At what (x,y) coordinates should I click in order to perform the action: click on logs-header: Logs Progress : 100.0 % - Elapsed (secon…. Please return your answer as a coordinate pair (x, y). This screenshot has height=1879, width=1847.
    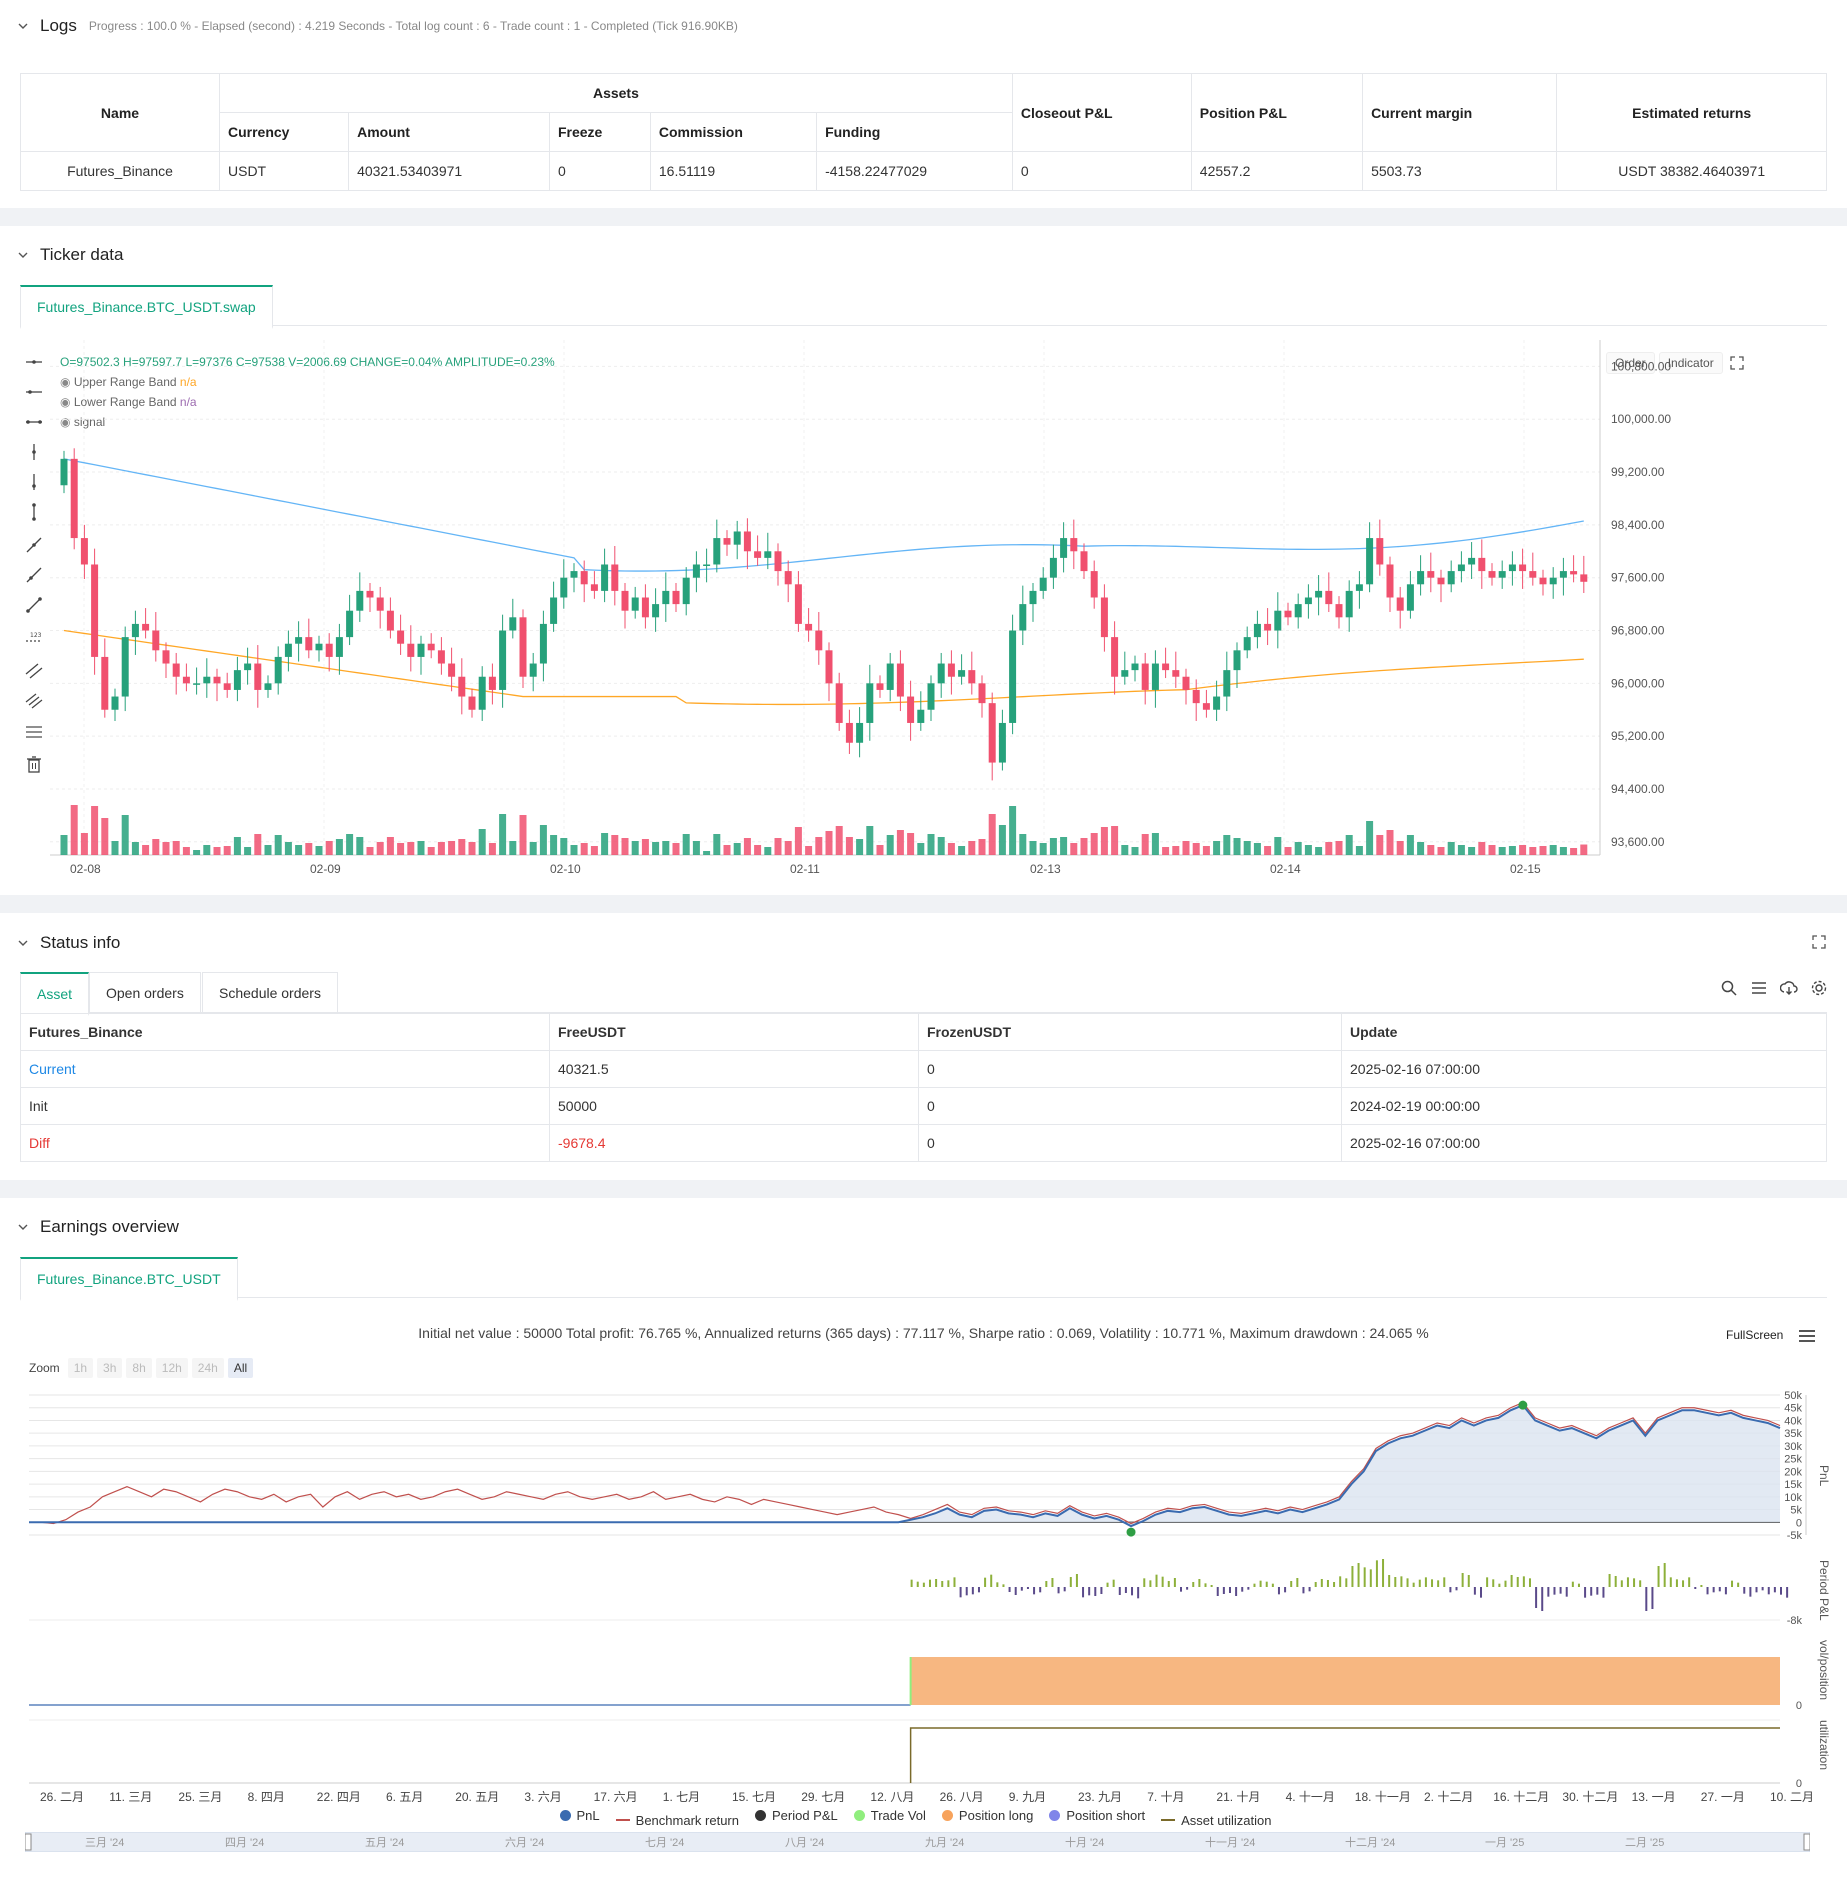
    Looking at the image, I should click on (378, 26).